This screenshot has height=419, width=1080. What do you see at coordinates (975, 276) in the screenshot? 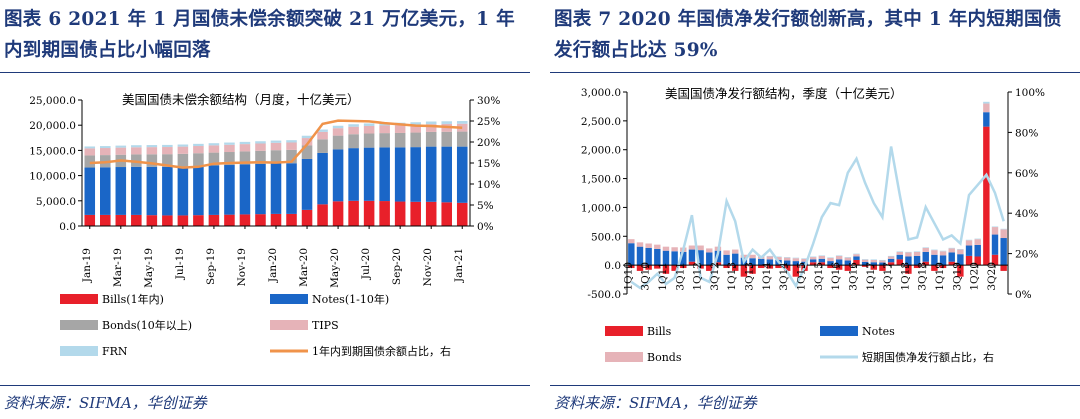
I see `x-tick-label: 1Q20` at bounding box center [975, 276].